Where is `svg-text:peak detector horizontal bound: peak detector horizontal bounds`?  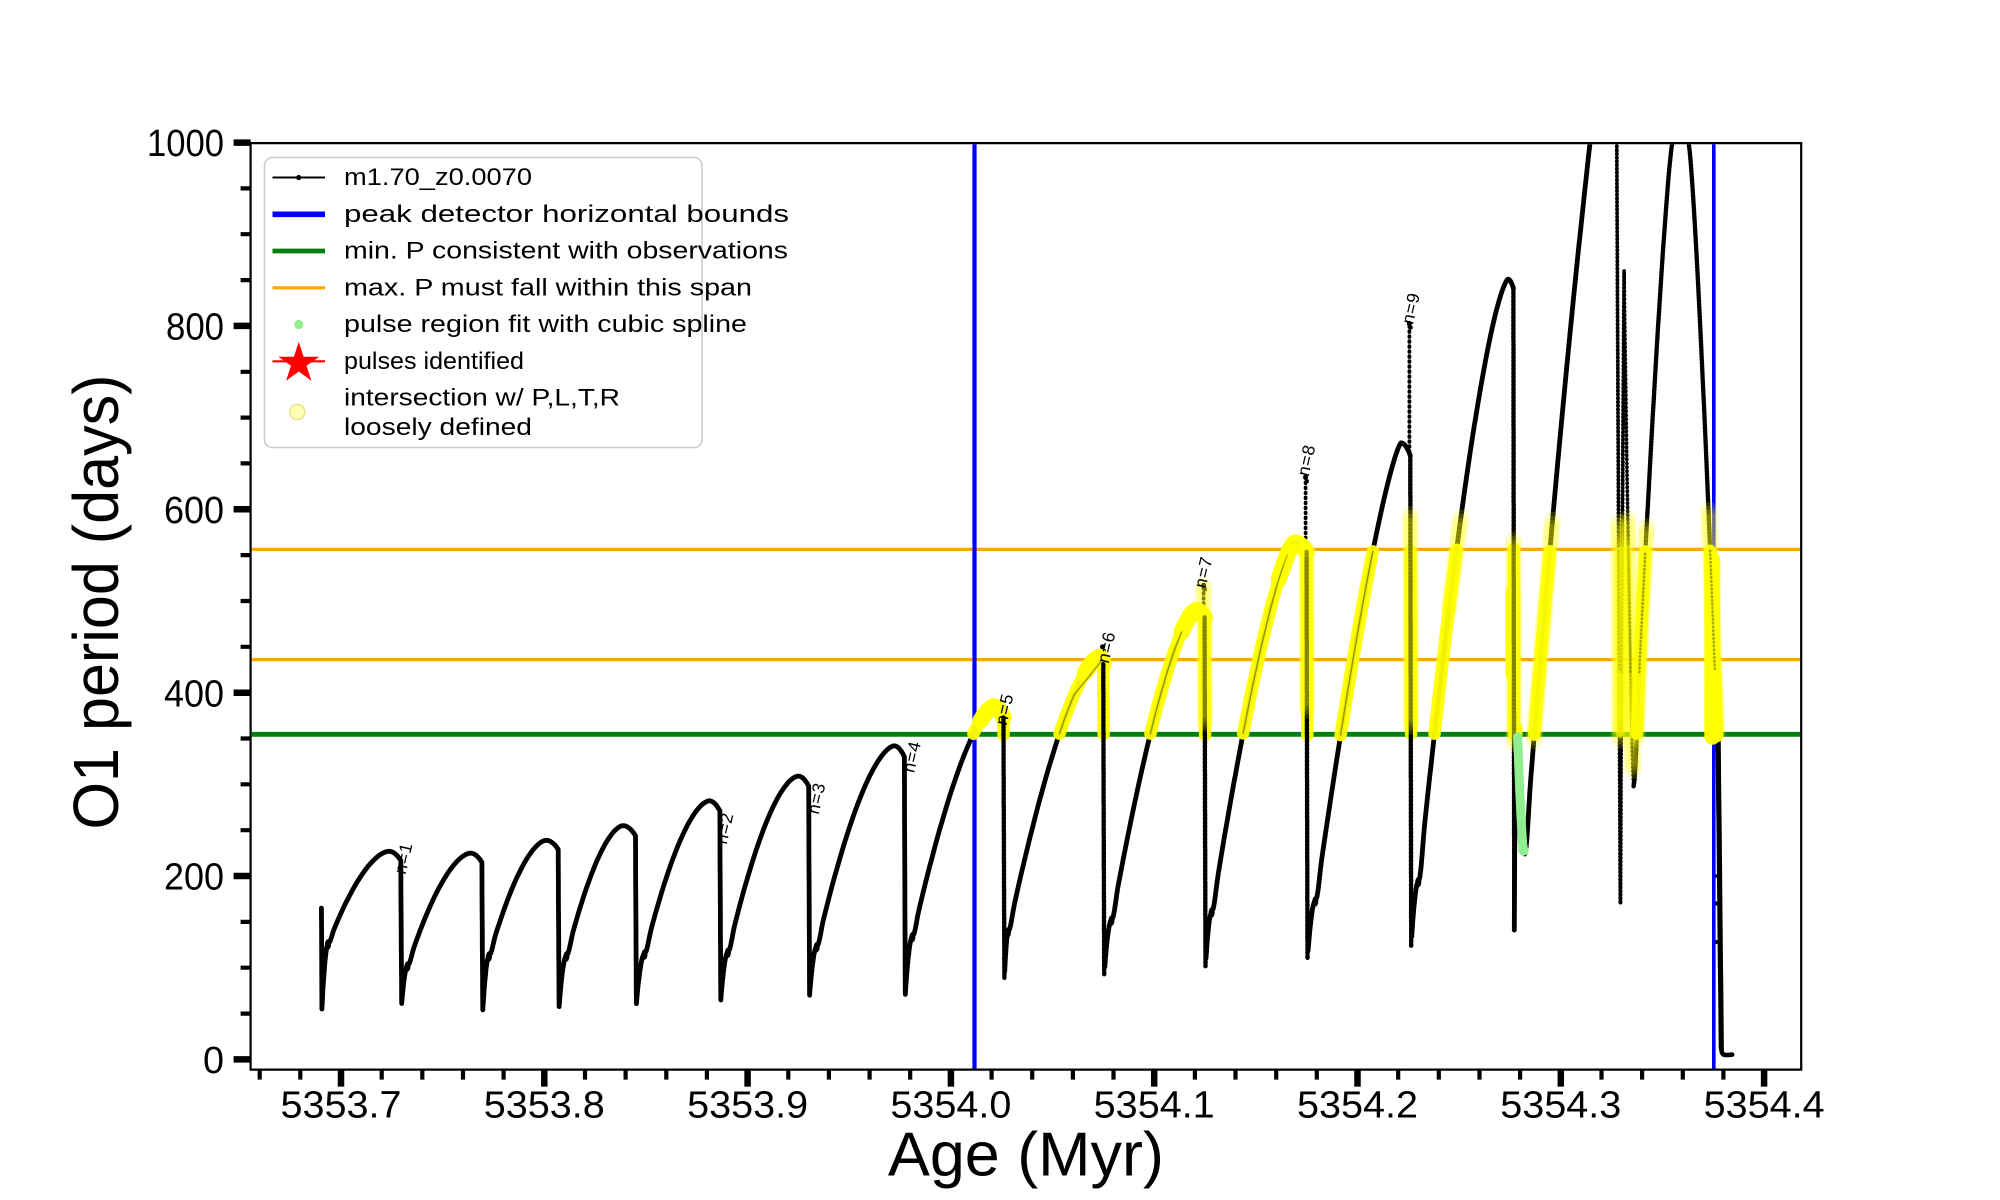
svg-text:peak detector horizontal bound: peak detector horizontal bounds is located at coordinates (566, 214).